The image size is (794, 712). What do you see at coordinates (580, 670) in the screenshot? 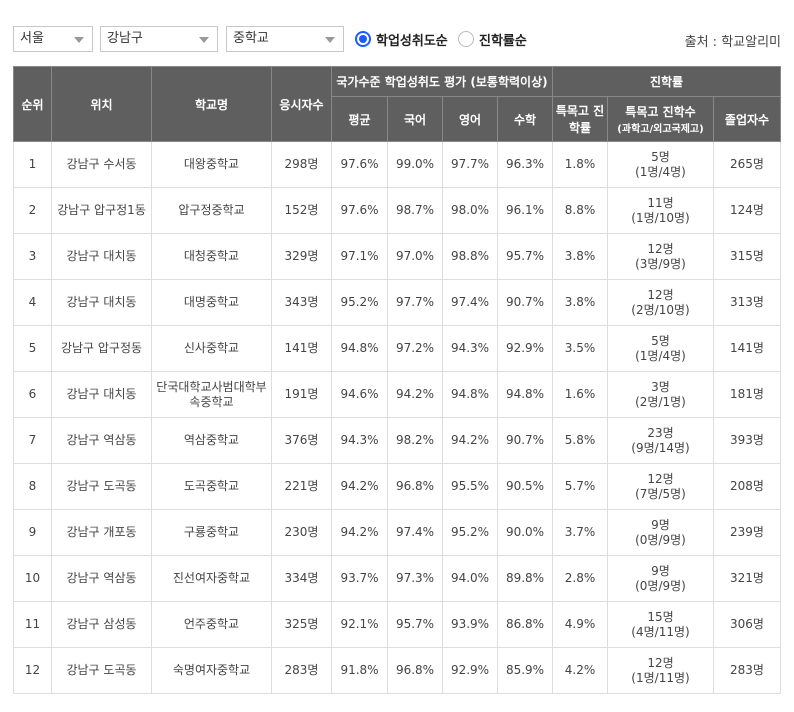
I see `cell-special-rate: 4.2%` at bounding box center [580, 670].